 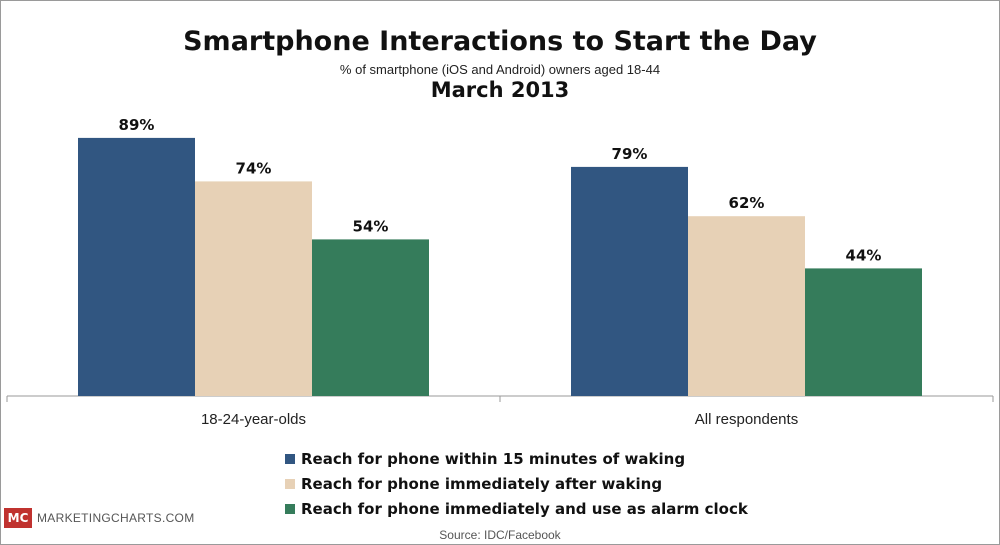 I want to click on x-tick-label: All respondents, so click(x=746, y=419).